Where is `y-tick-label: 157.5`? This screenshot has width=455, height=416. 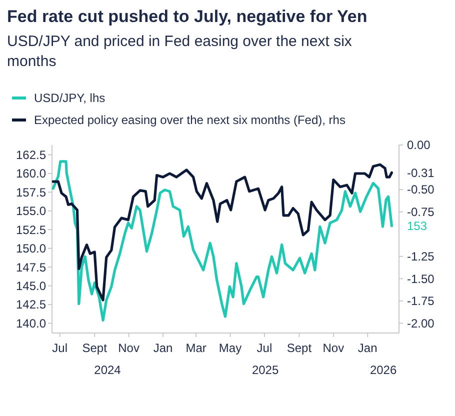
y-tick-label: 157.5 is located at coordinates (31, 192).